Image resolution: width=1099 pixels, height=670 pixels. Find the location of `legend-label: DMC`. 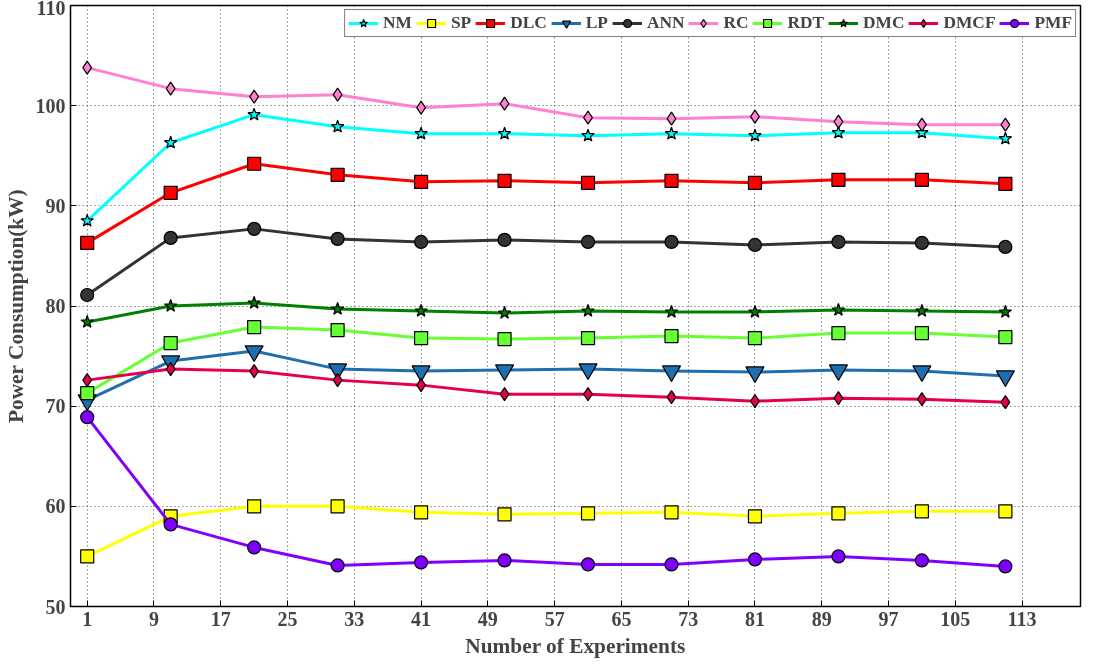

legend-label: DMC is located at coordinates (884, 23).